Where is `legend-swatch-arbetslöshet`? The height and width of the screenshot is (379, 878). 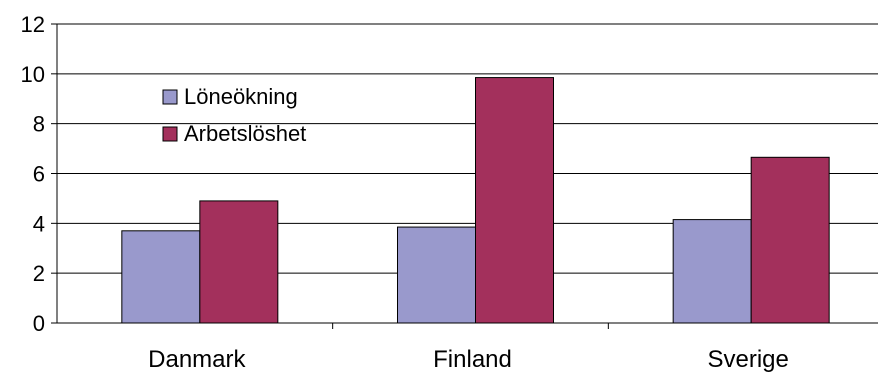 legend-swatch-arbetslöshet is located at coordinates (170, 134).